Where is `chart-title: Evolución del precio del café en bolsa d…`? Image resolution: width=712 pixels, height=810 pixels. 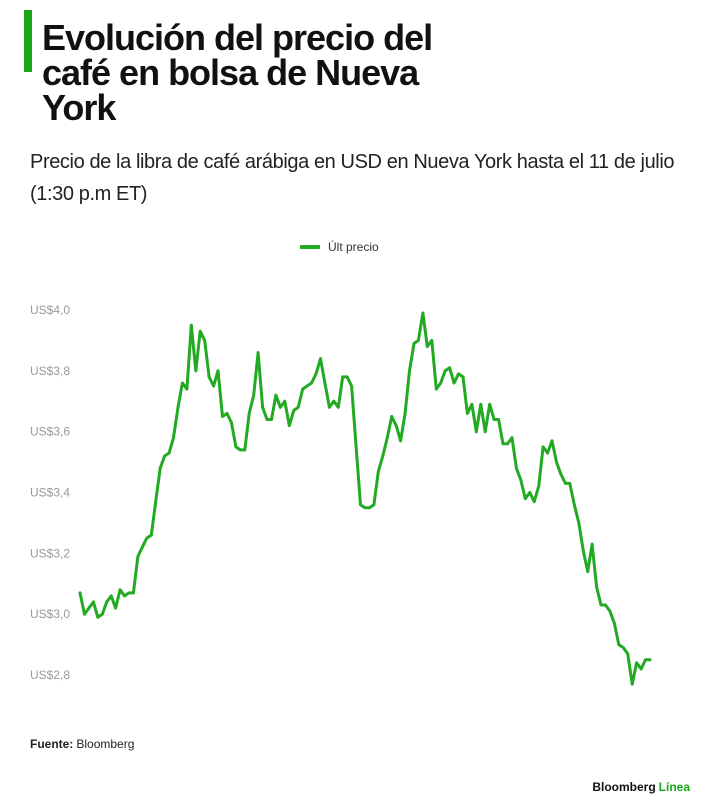
chart-title: Evolución del precio del café en bolsa d… is located at coordinates (237, 72).